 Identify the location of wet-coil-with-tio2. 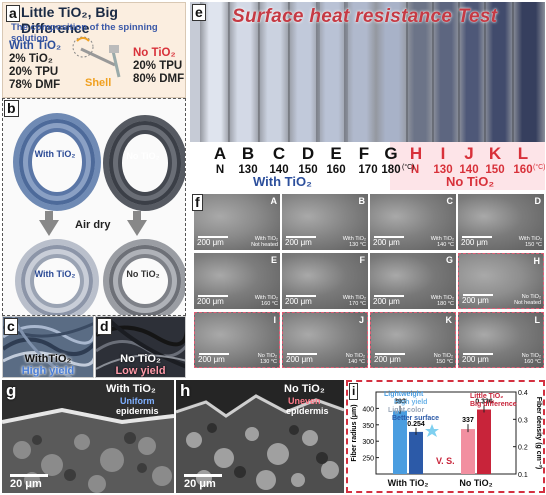
(57, 162).